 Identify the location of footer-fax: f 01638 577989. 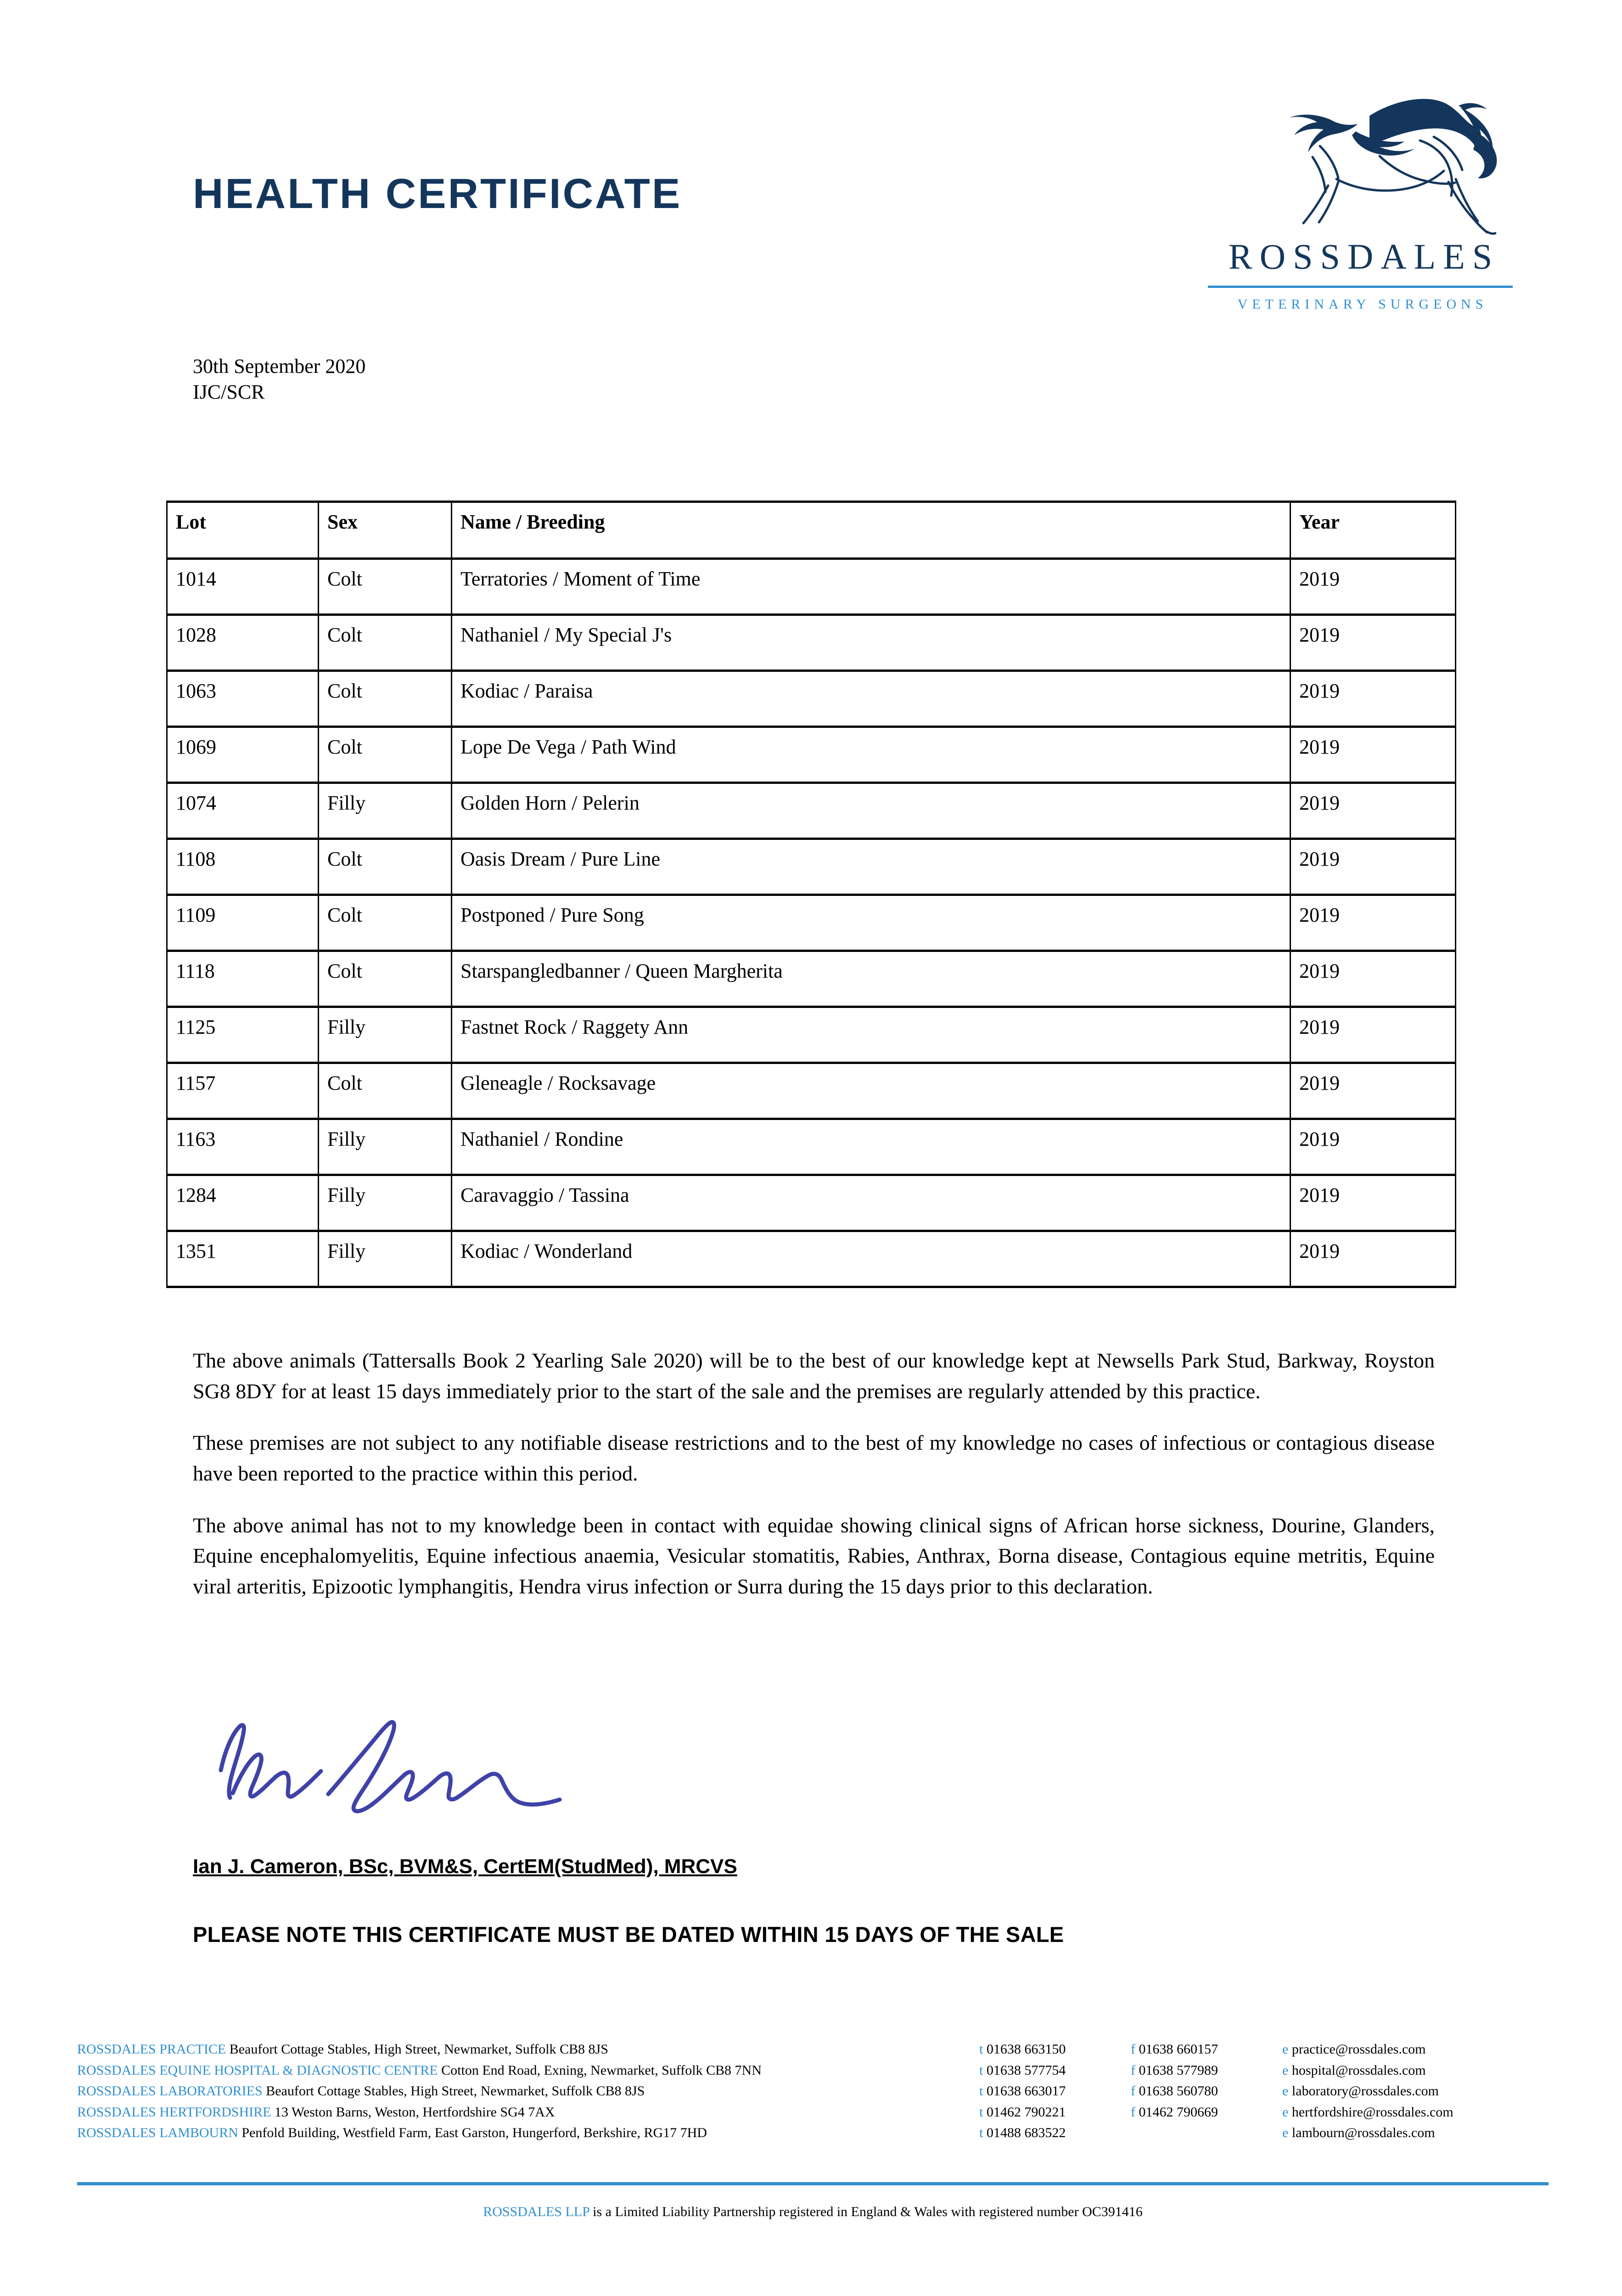
(1206, 2070).